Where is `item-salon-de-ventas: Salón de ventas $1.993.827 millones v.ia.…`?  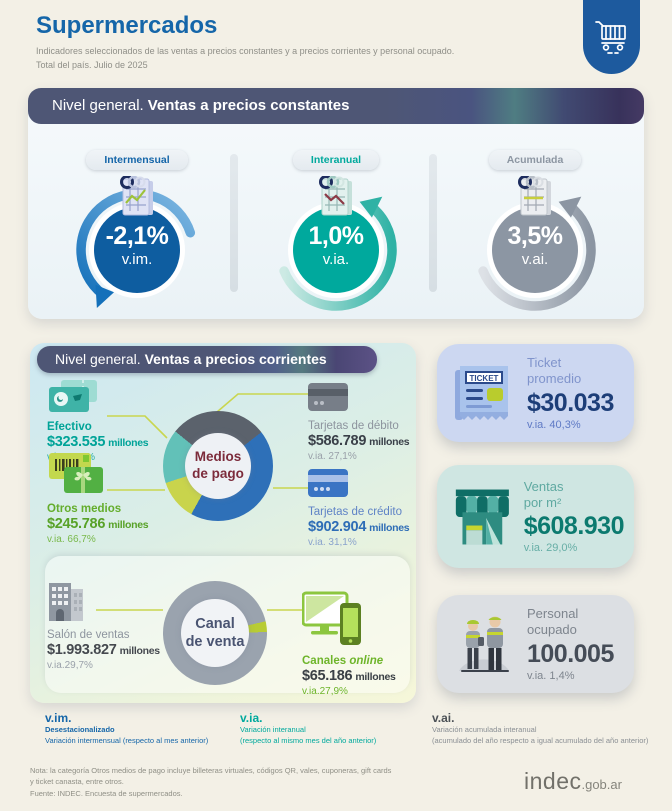
item-salon-de-ventas: Salón de ventas $1.993.827 millones v.ia.… is located at coordinates (114, 625).